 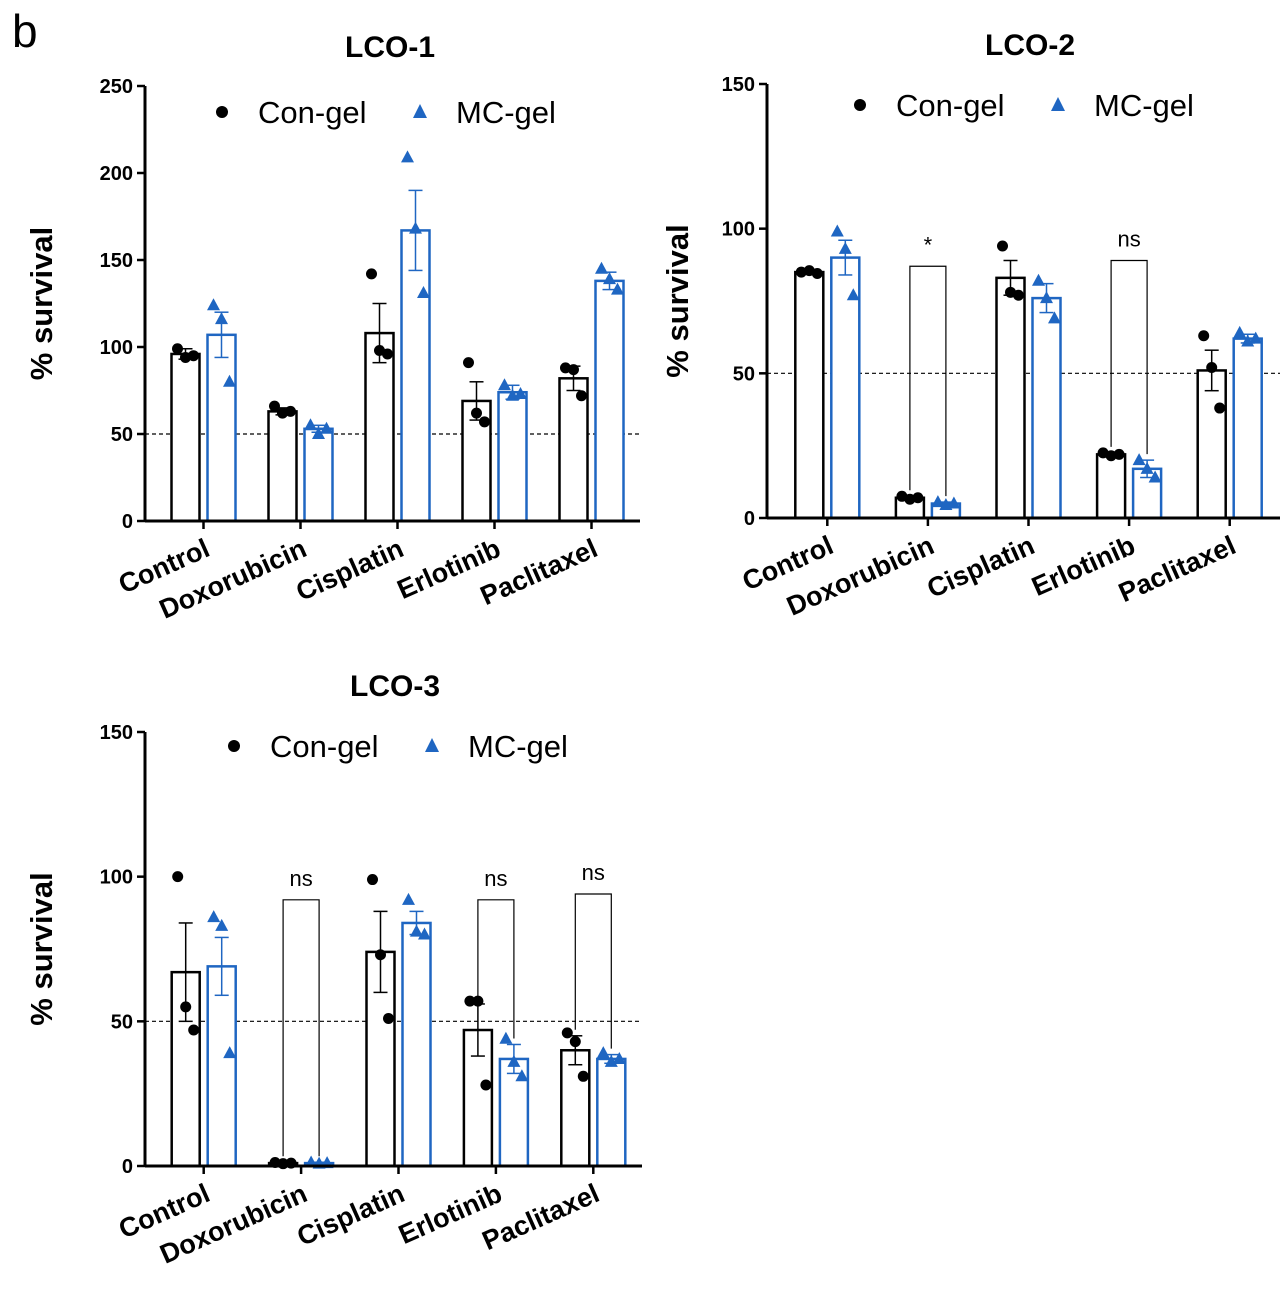 I want to click on bar-mc-gel-doxorubicin, so click(x=318, y=475).